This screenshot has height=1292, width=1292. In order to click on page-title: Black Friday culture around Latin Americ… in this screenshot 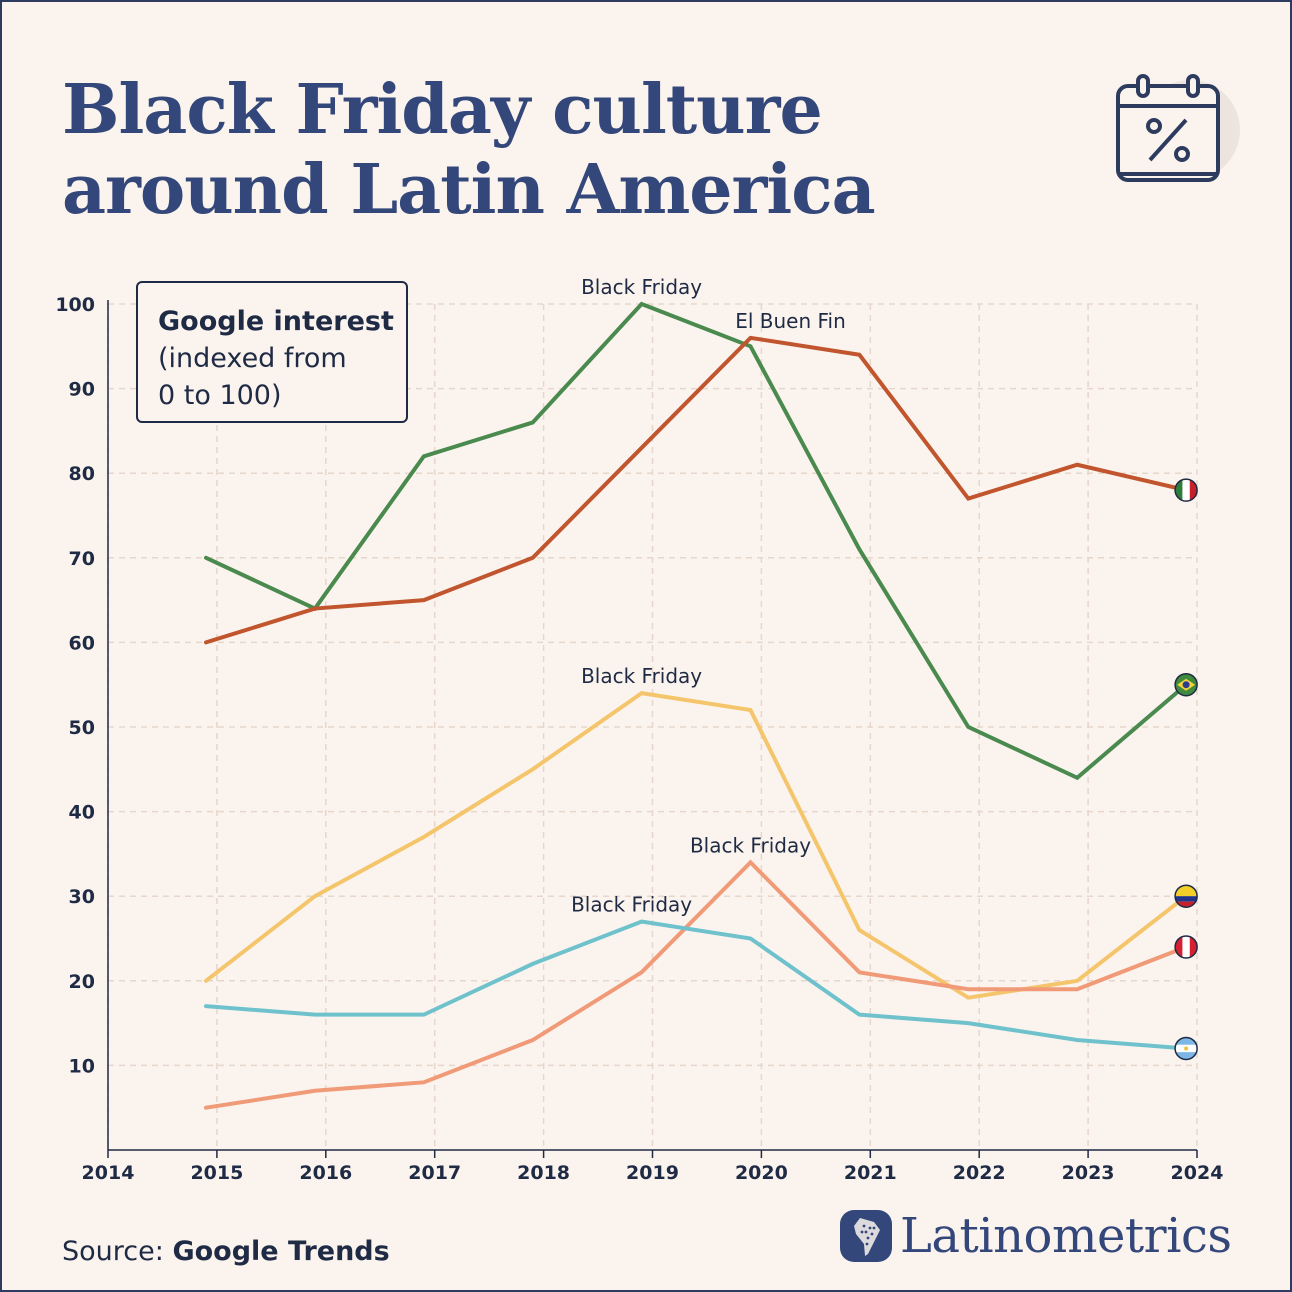, I will do `click(512, 150)`.